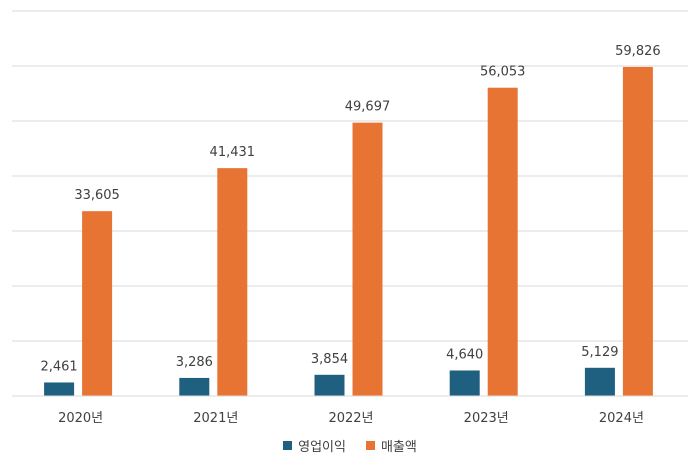 This screenshot has width=700, height=466. Describe the element at coordinates (80, 418) in the screenshot. I see `x-tick-label: 2020년` at that location.